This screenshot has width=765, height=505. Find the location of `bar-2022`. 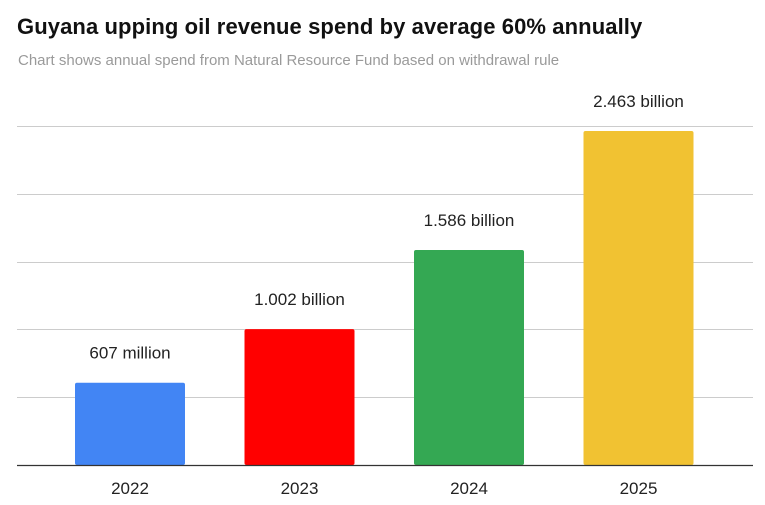

bar-2022 is located at coordinates (130, 423).